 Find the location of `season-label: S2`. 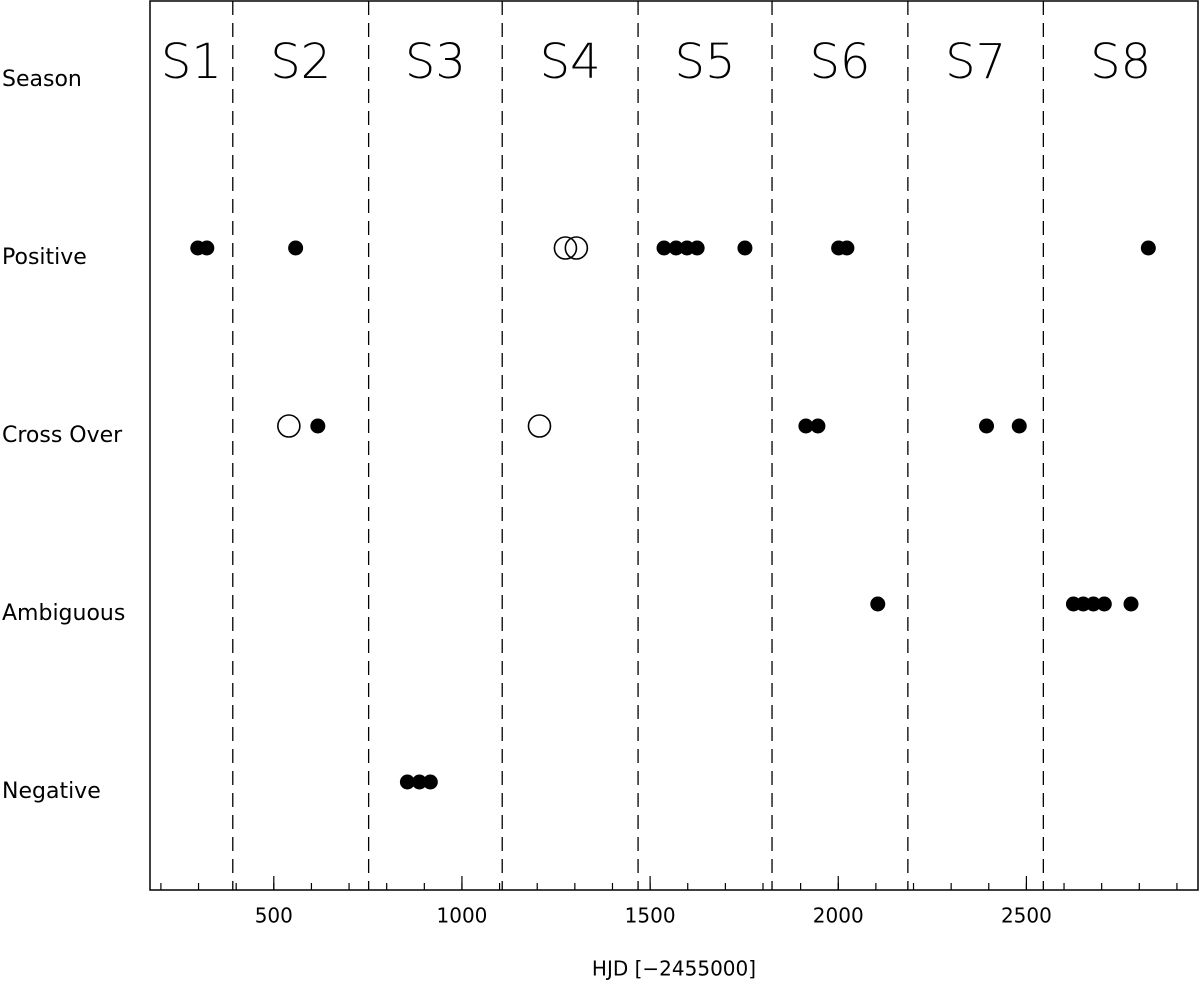

season-label: S2 is located at coordinates (300, 62).